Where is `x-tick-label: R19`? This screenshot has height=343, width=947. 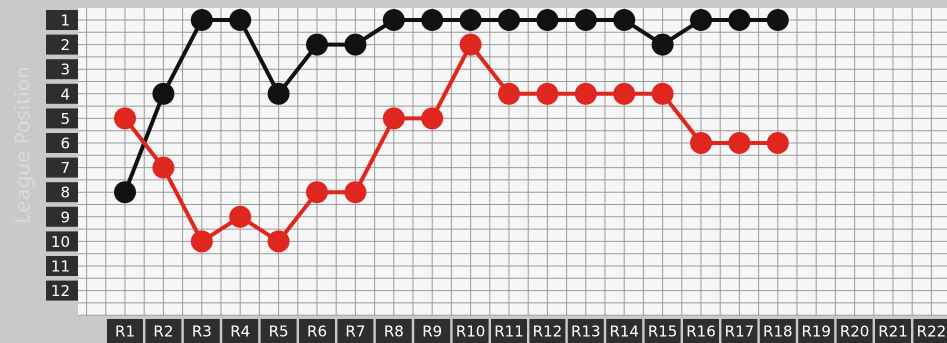
x-tick-label: R19 is located at coordinates (816, 332).